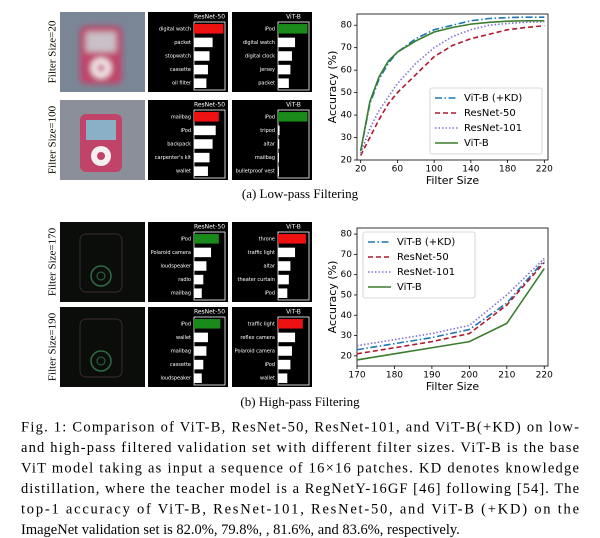 The width and height of the screenshot is (600, 538). What do you see at coordinates (182, 43) in the screenshot?
I see `class-label: packet` at bounding box center [182, 43].